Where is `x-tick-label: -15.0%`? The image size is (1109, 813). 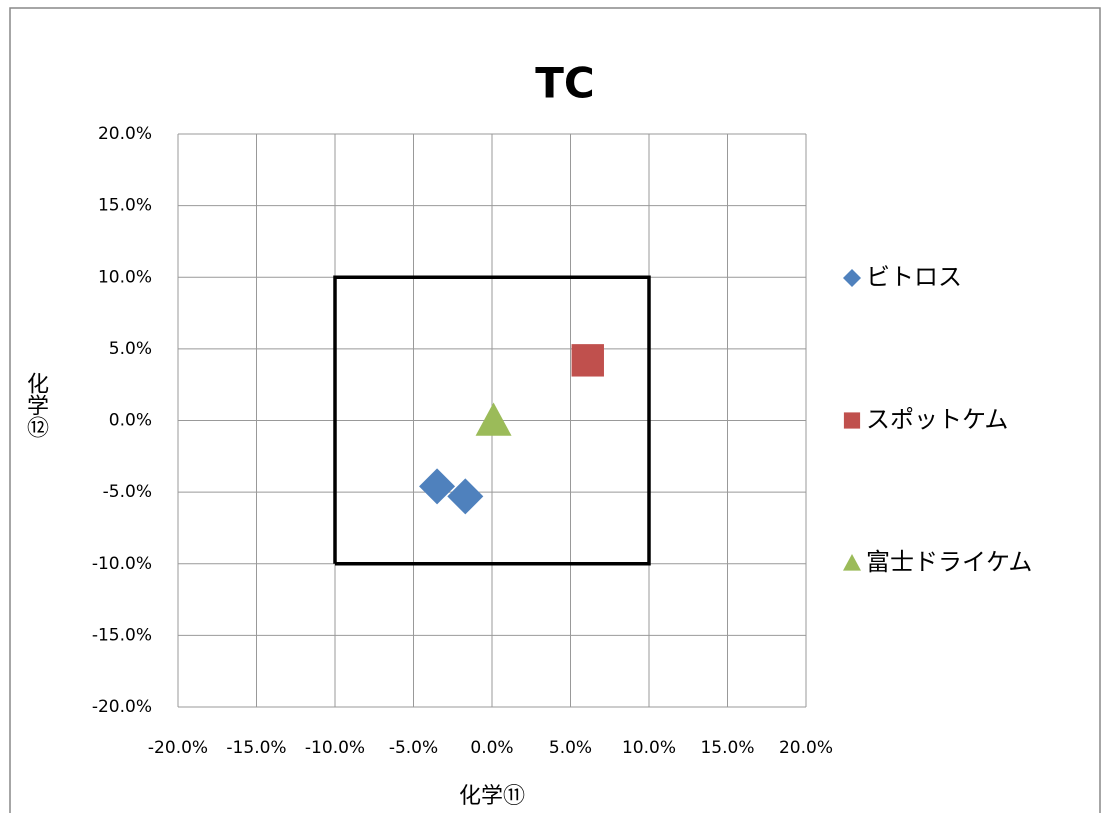 x-tick-label: -15.0% is located at coordinates (256, 748).